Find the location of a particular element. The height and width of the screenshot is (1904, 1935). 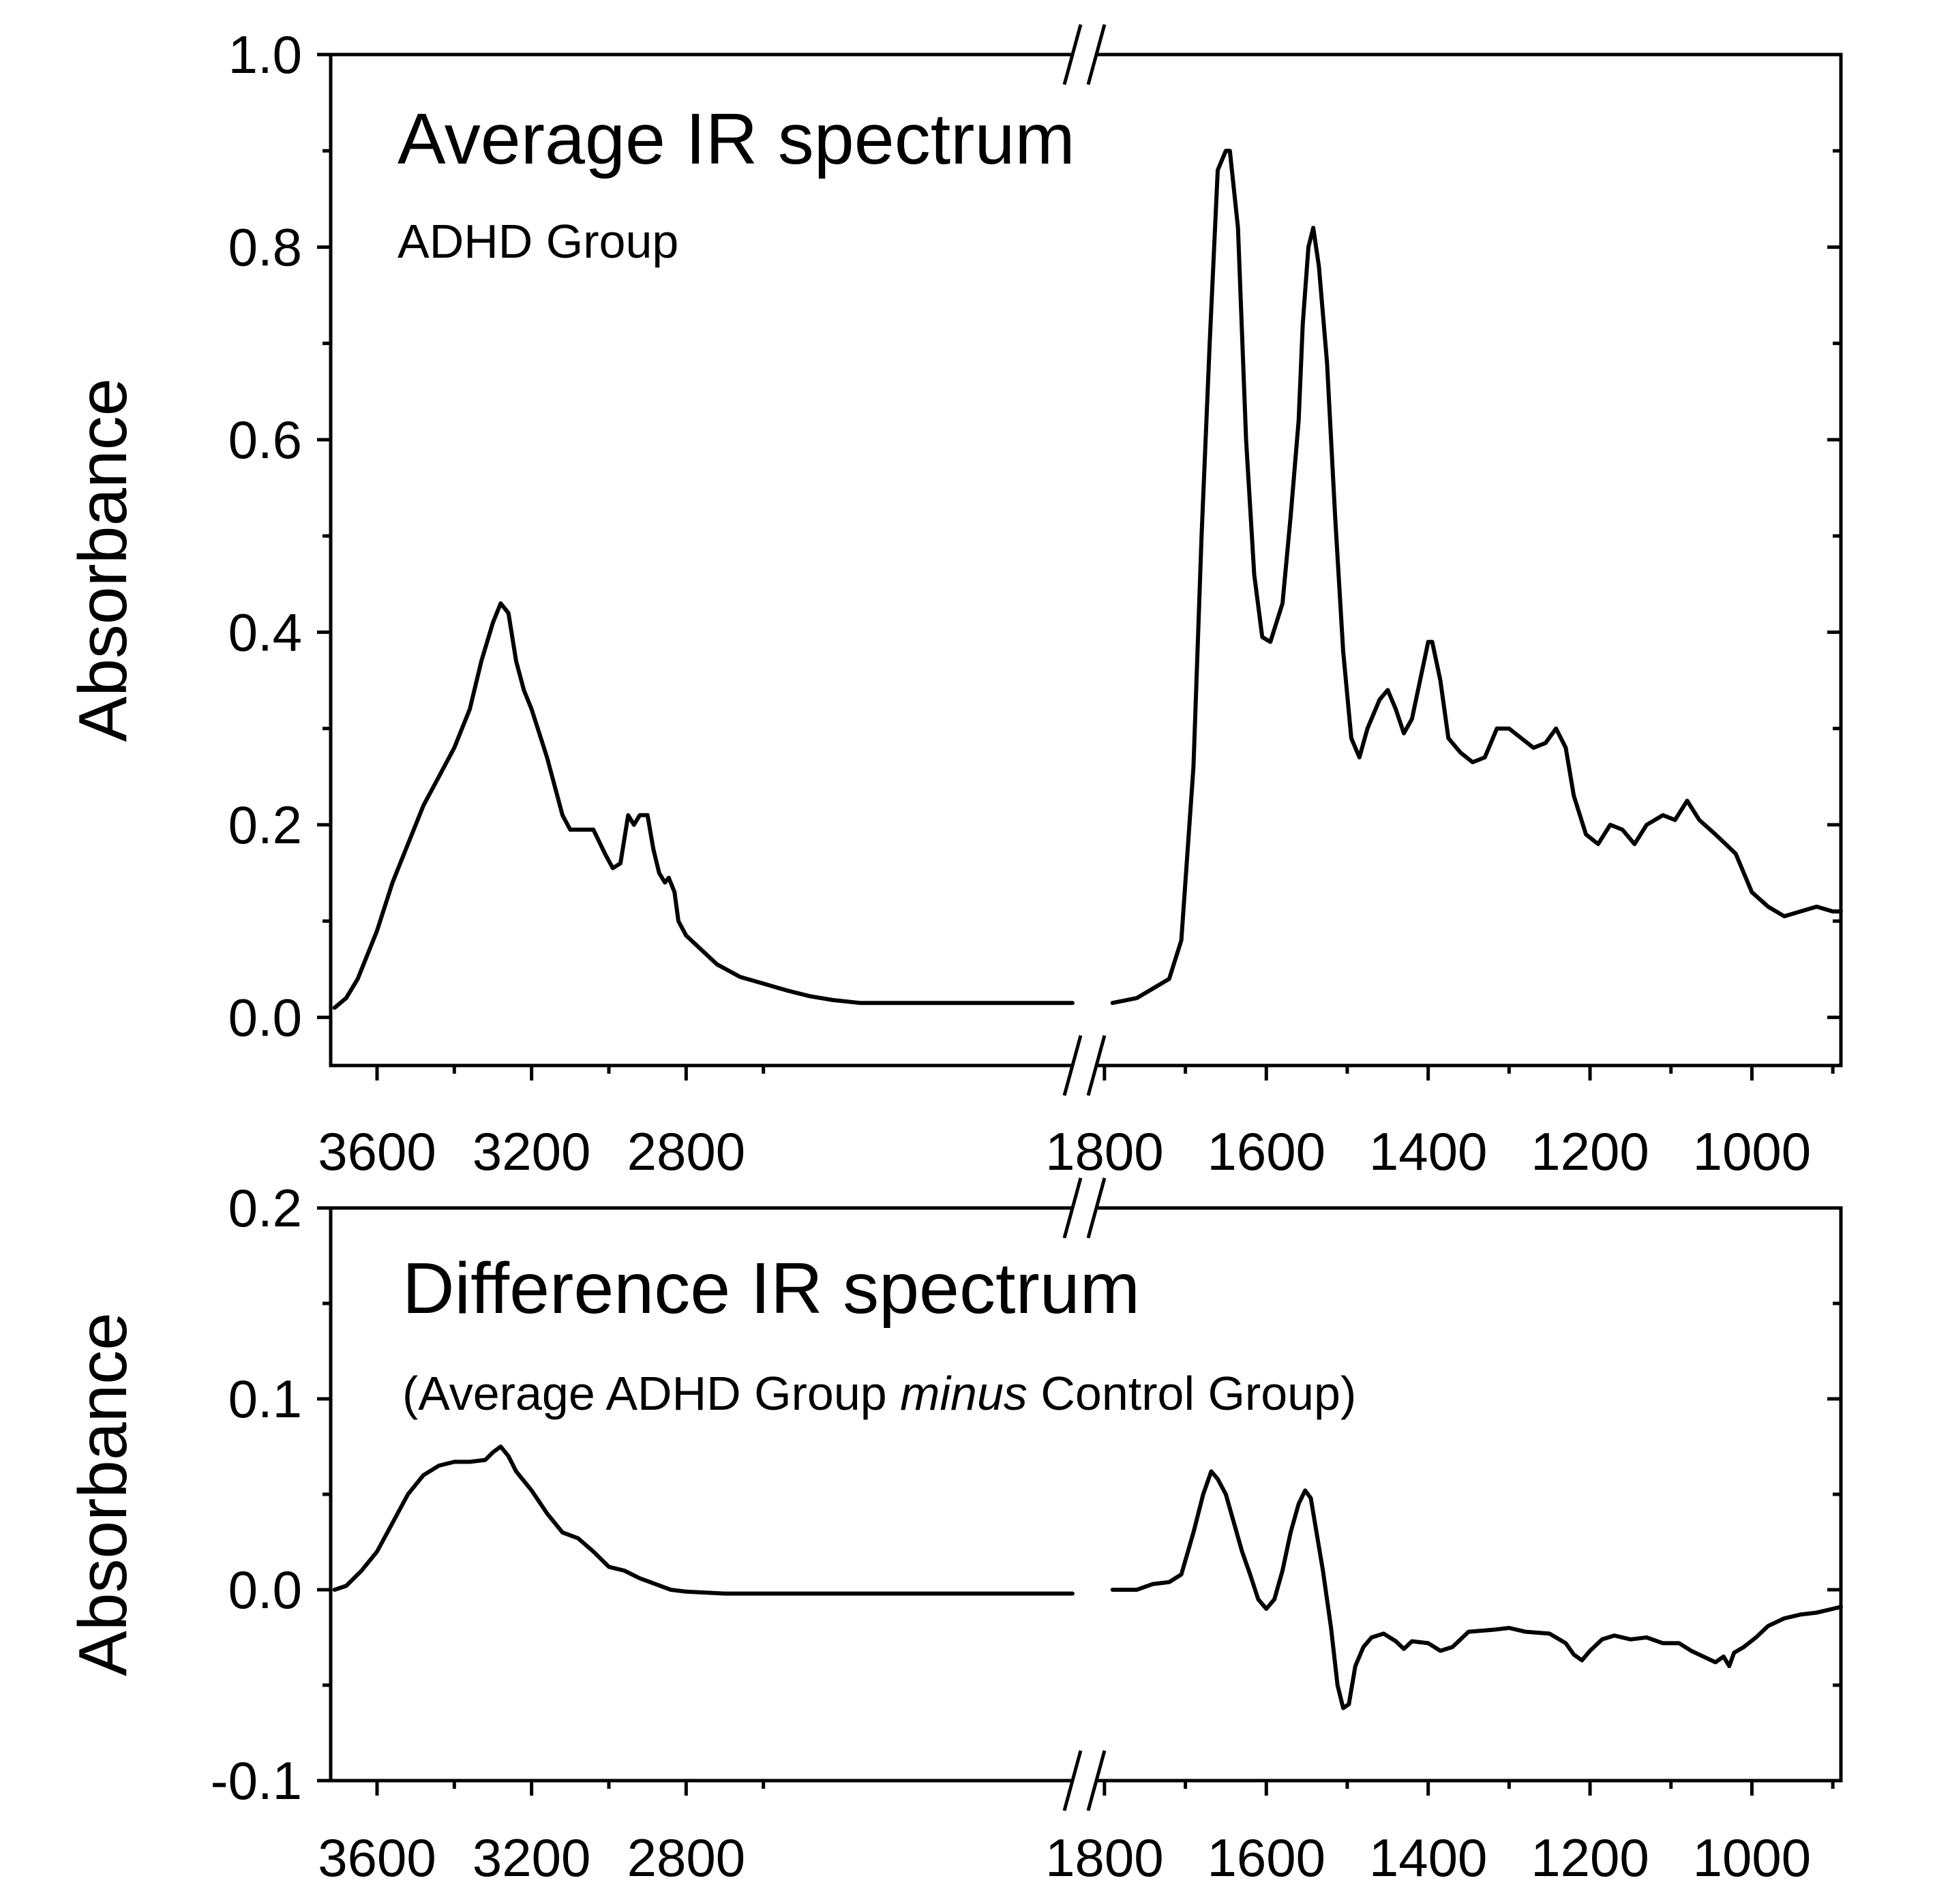

subtitle-part-before: (Average ADHD Group is located at coordinates (651, 1393).